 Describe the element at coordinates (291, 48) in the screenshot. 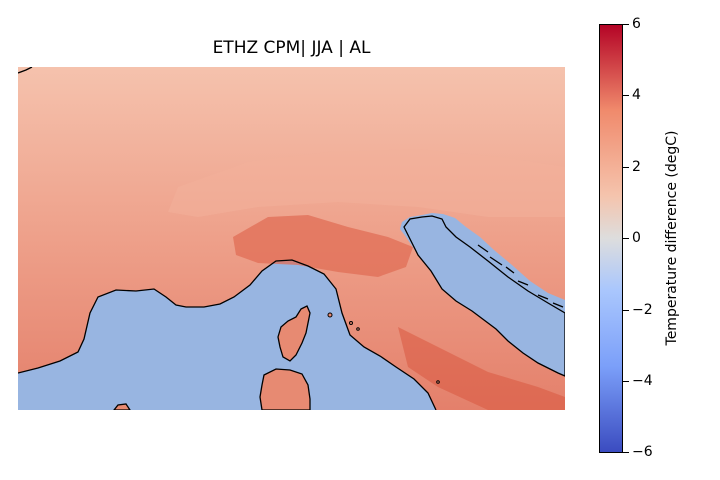

I see `map-title: ETHZ CPM| JJA | AL` at that location.